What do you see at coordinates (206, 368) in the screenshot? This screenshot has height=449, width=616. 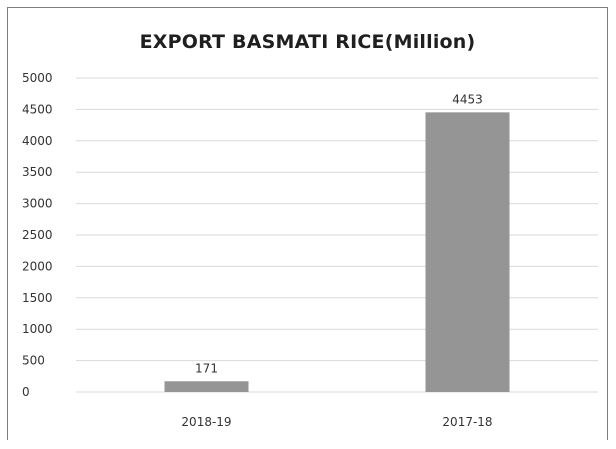 I see `data-label: 171` at bounding box center [206, 368].